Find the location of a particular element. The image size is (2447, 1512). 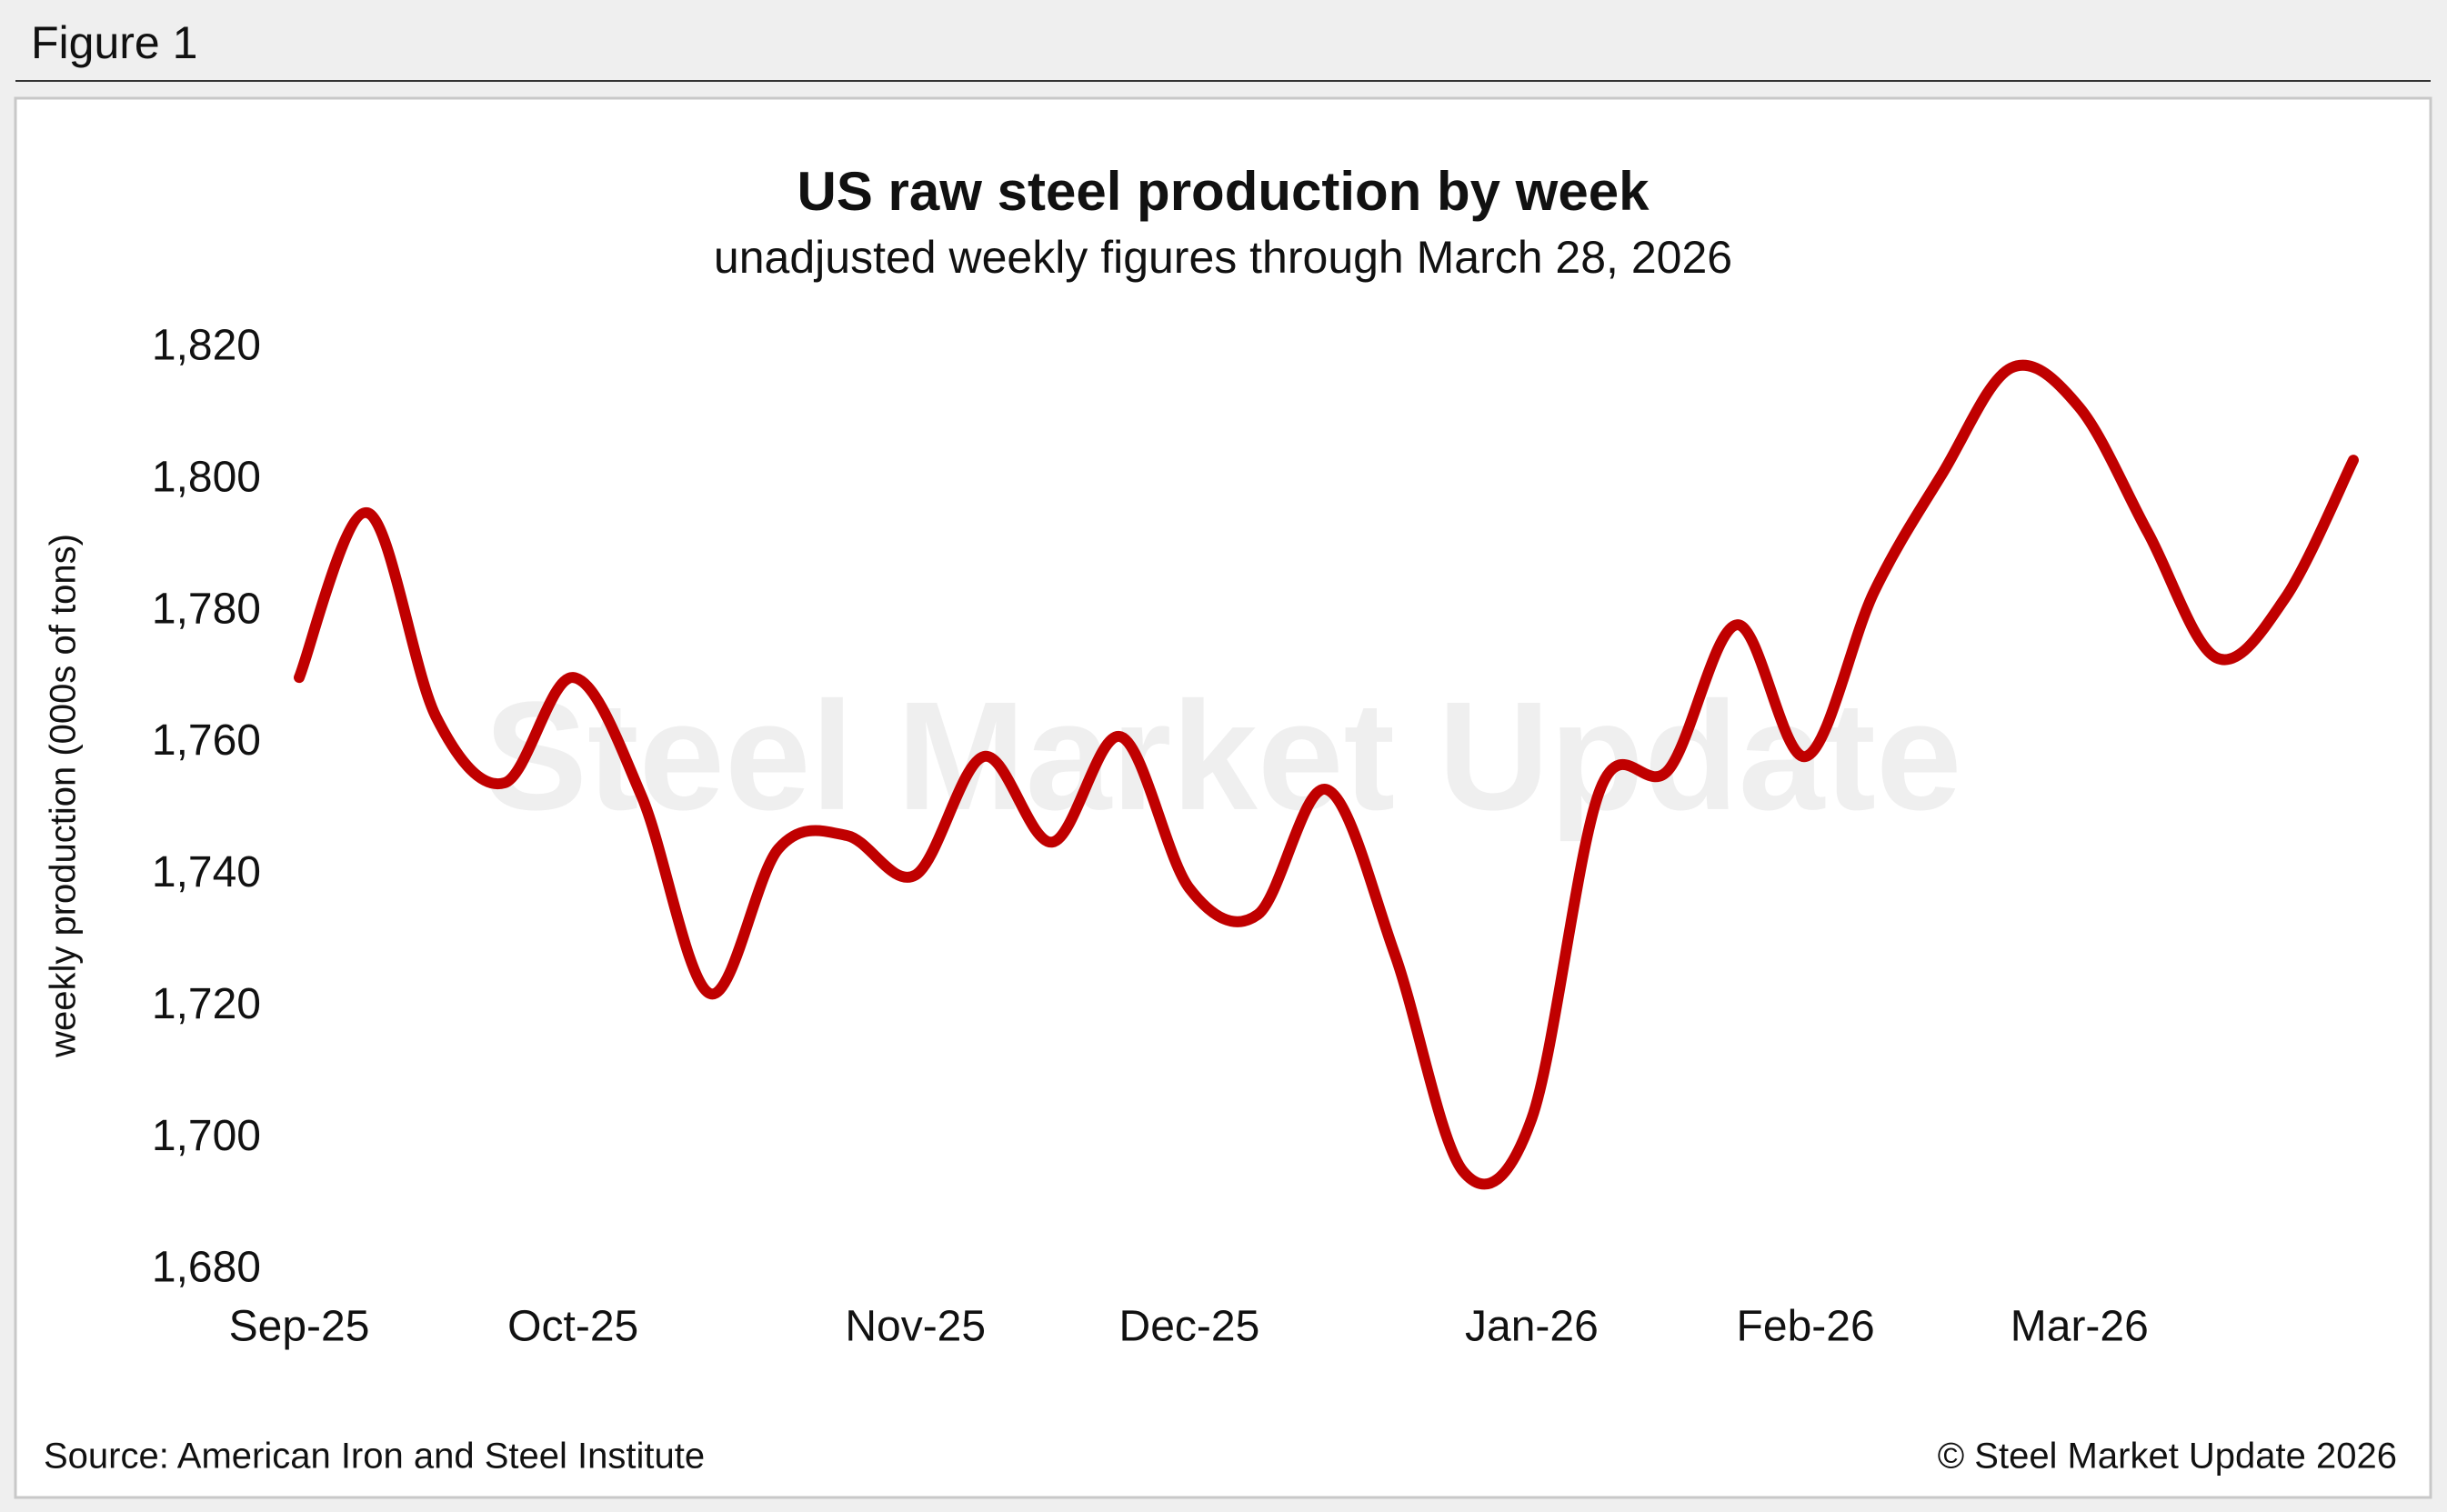

y-tick-label: 1,700 is located at coordinates (207, 1136).